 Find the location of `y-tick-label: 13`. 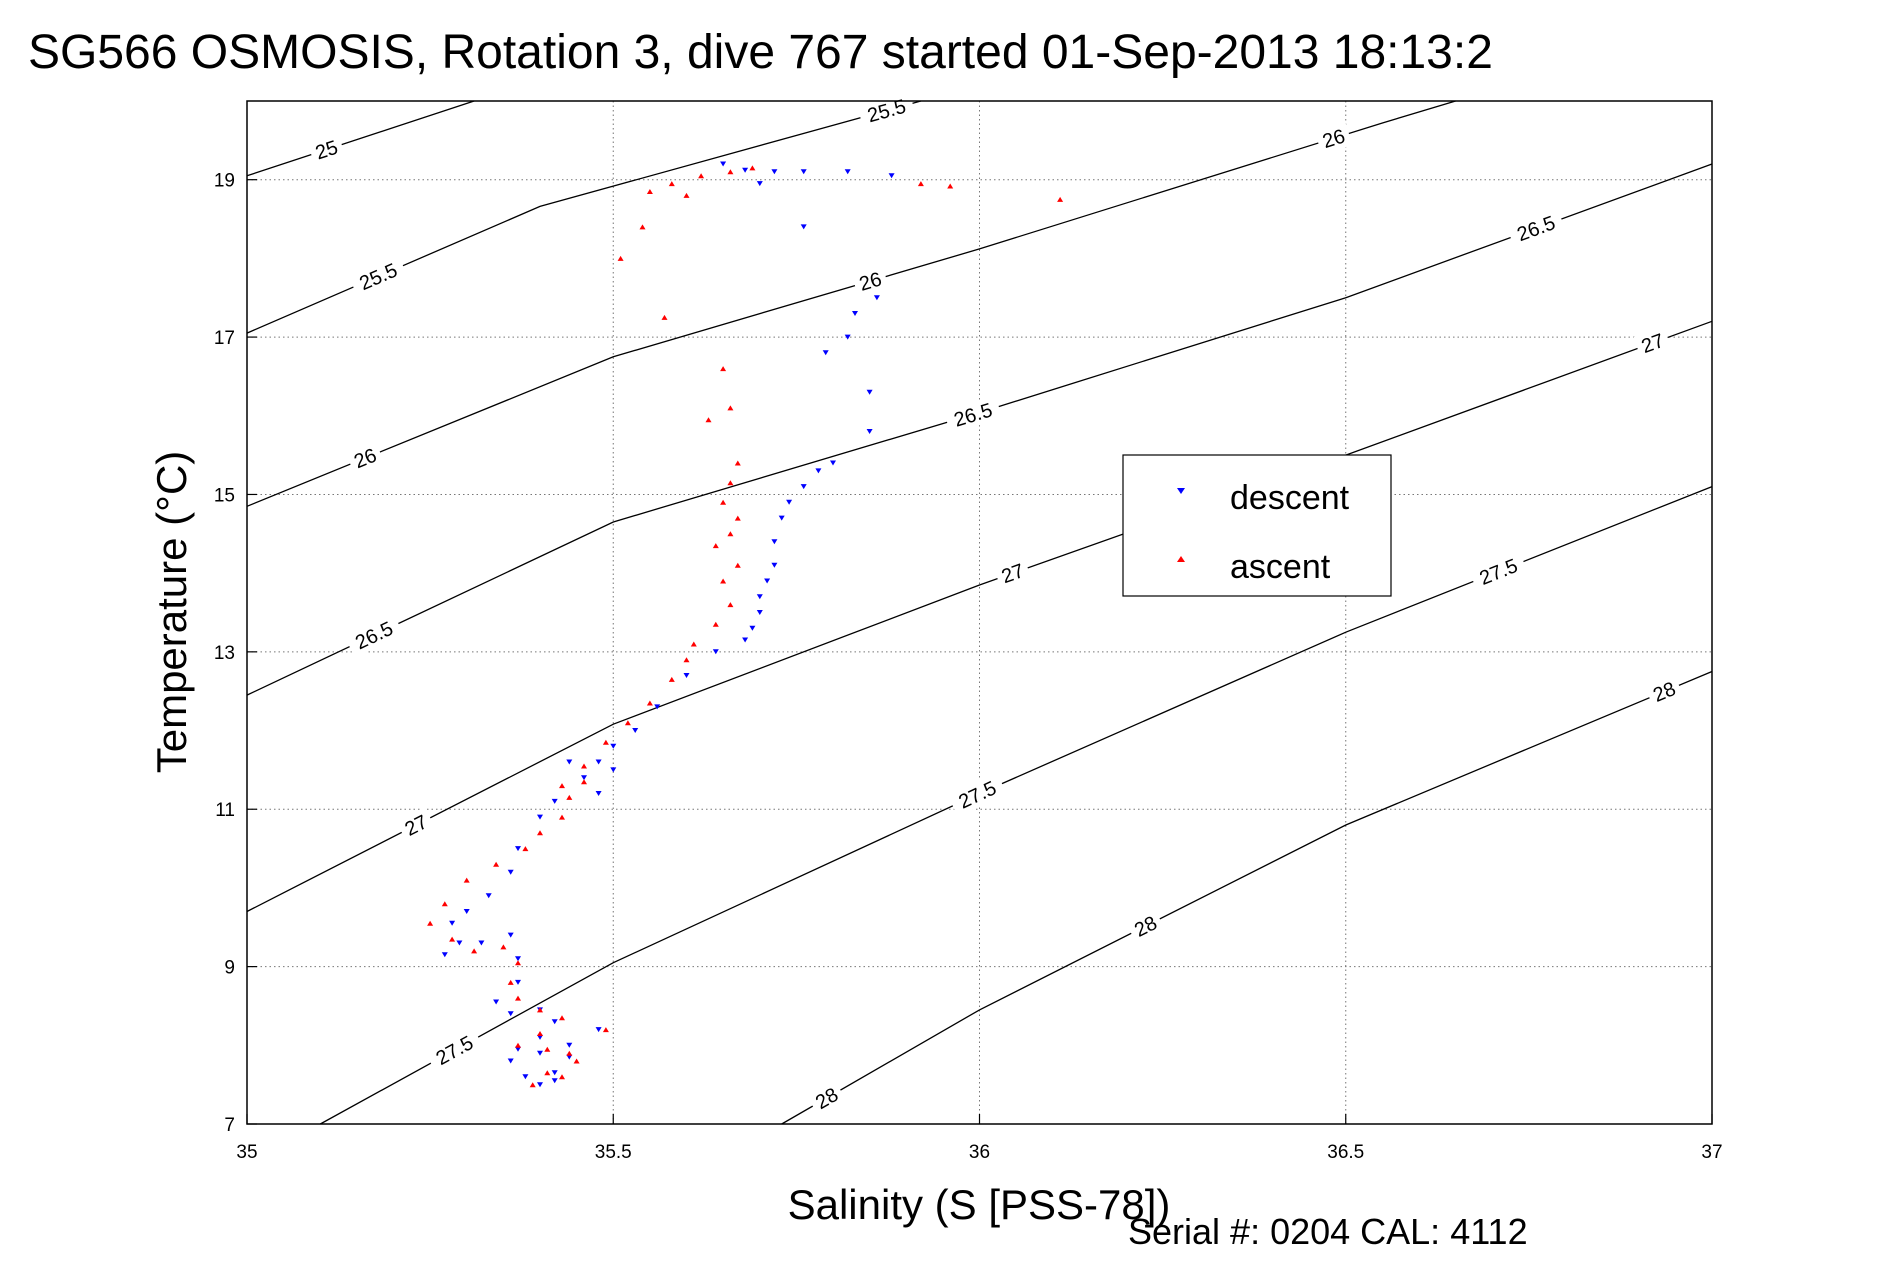

y-tick-label: 13 is located at coordinates (224, 653).